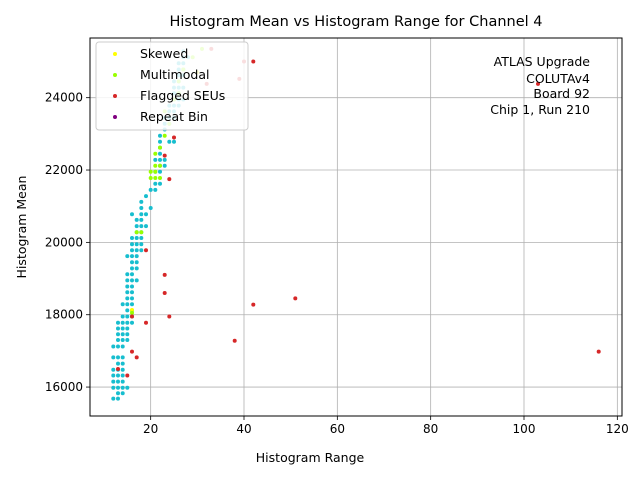  I want to click on y-tick-label: 18000, so click(64, 315).